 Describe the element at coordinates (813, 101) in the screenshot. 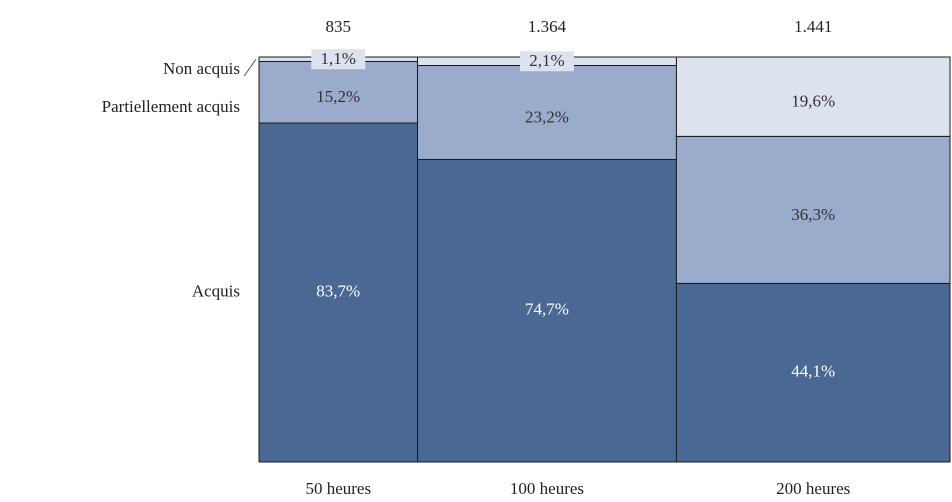

I see `segment-label: 19,6%` at that location.